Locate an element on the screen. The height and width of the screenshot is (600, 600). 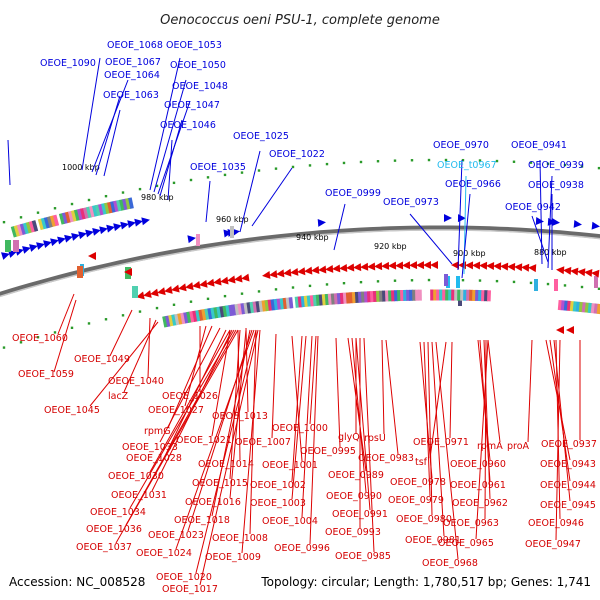
reverse-gene-label: OEOE_0963 is located at coordinates (471, 523).